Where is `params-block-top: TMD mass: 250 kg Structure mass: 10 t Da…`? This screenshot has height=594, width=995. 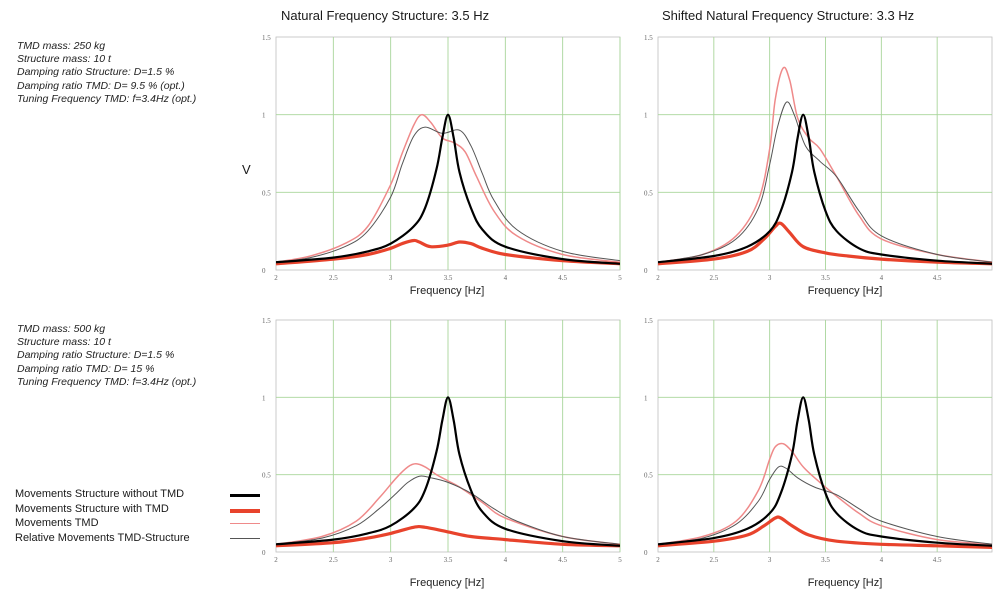 params-block-top: TMD mass: 250 kg Structure mass: 10 t Da… is located at coordinates (106, 73).